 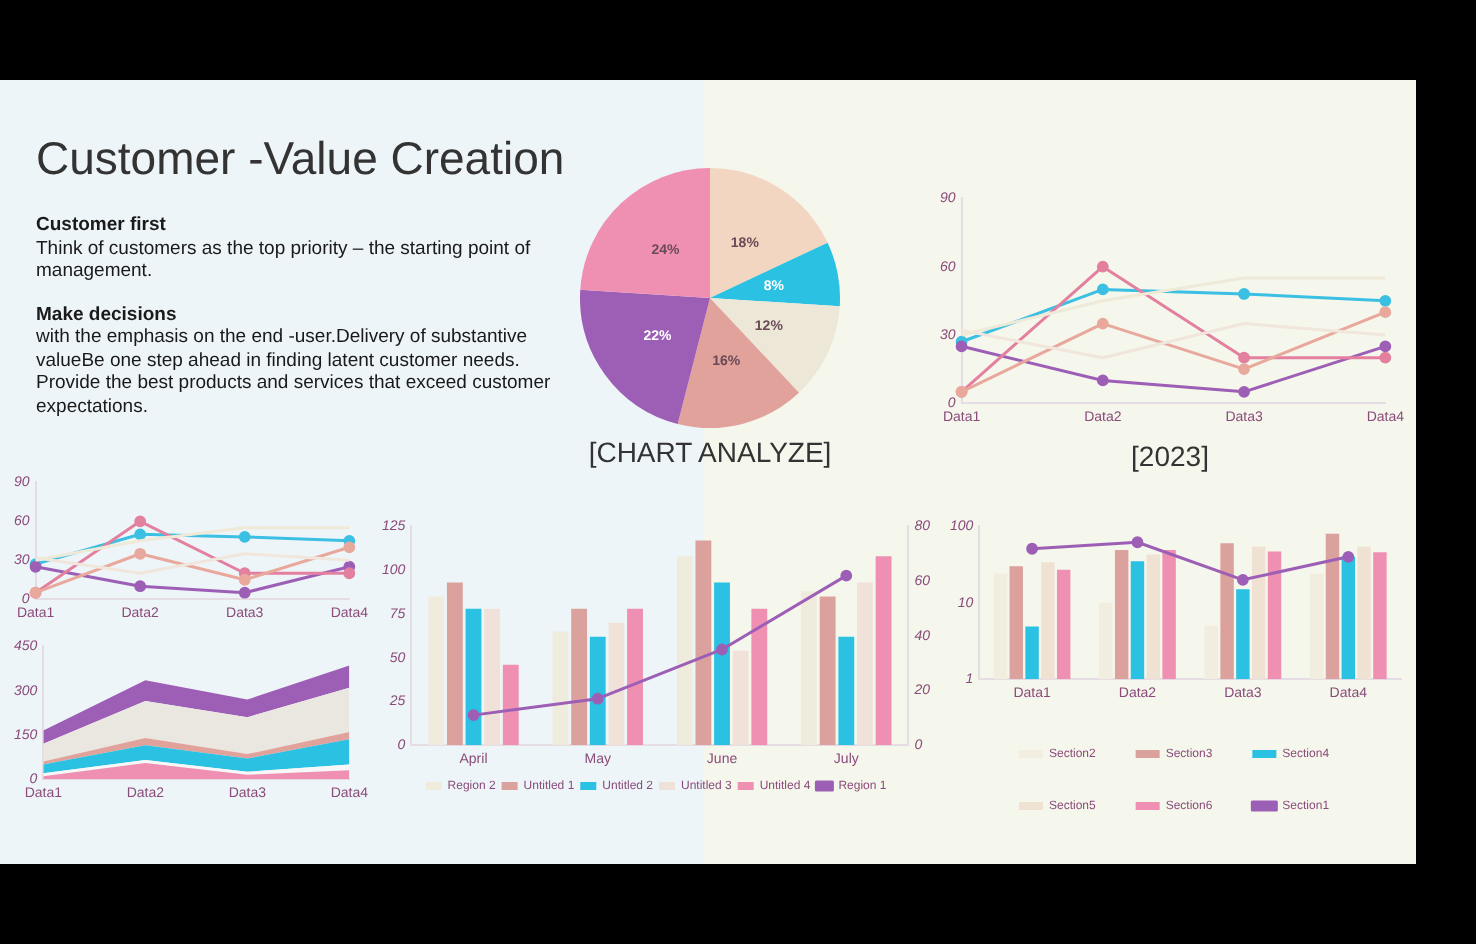 I want to click on text: Customer first, so click(x=102, y=225).